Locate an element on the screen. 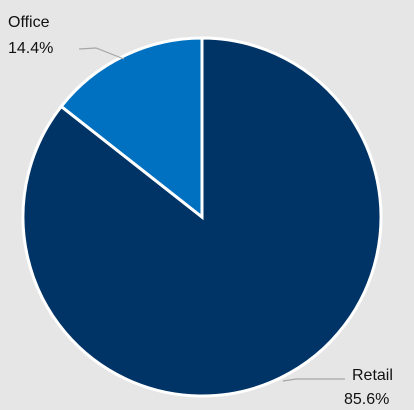  slice-value-office: 14.4% is located at coordinates (30, 48).